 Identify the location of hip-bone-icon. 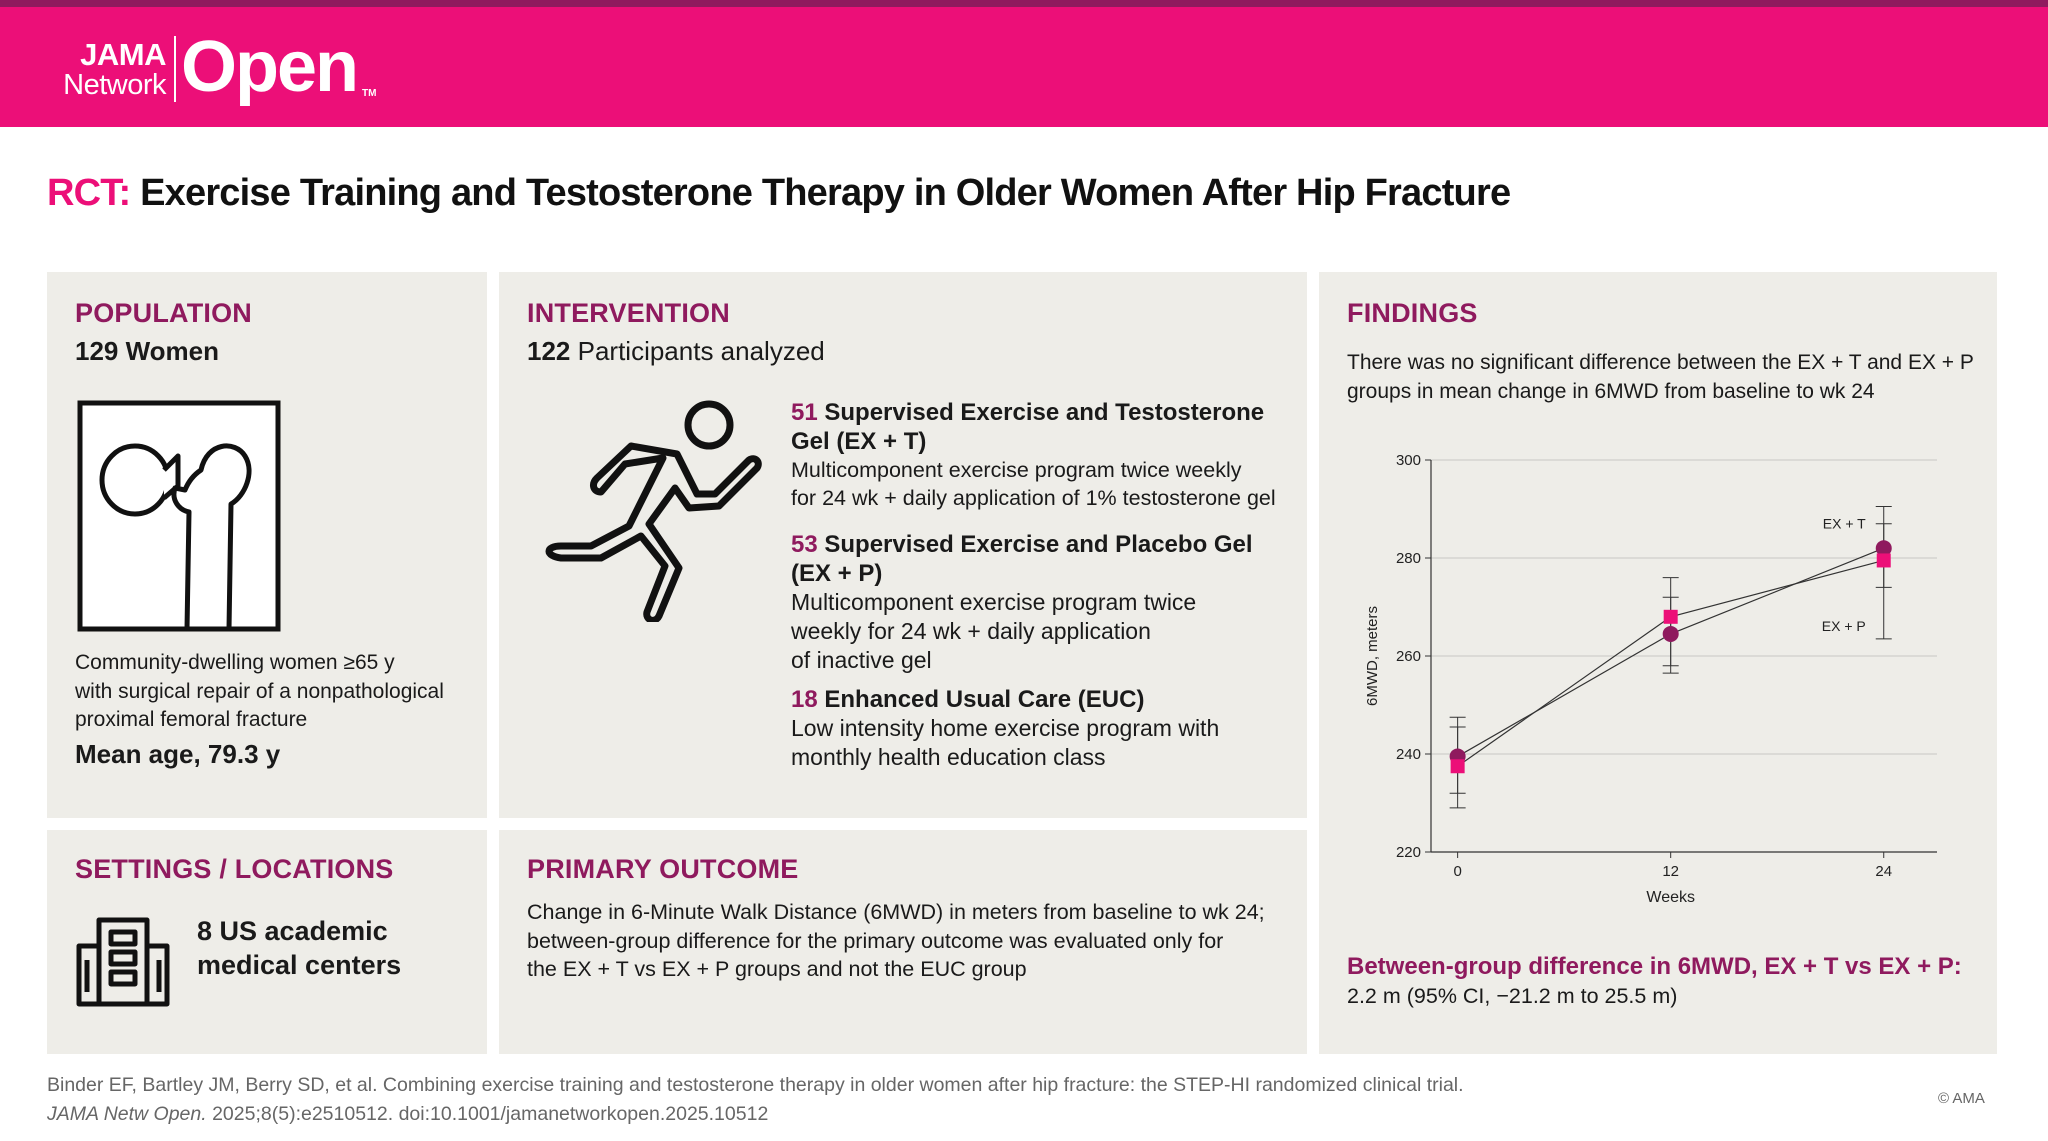
(179, 516).